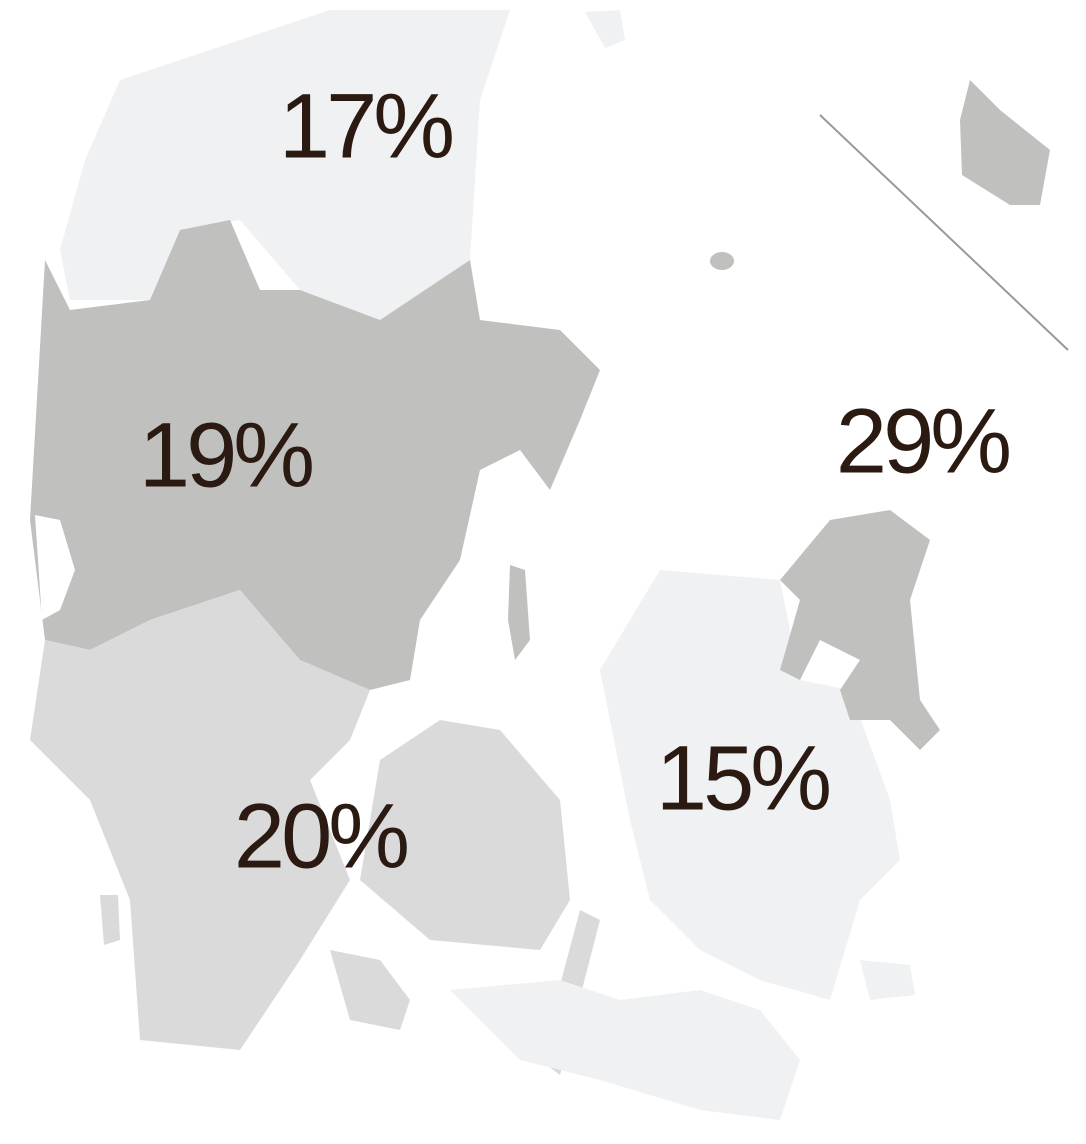 The width and height of the screenshot is (1086, 1144). What do you see at coordinates (465, 835) in the screenshot?
I see `funen` at bounding box center [465, 835].